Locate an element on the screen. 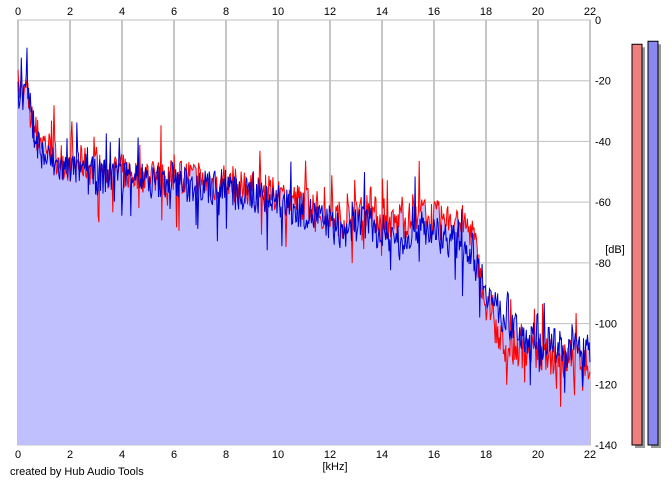 The image size is (672, 485). y-tick-label: -120 is located at coordinates (606, 385).